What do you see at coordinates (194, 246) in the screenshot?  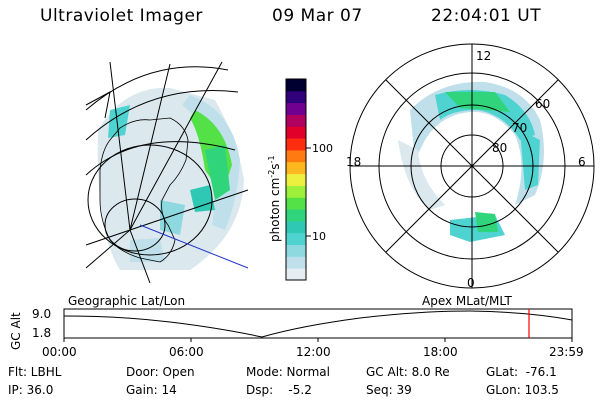 I see `terminator-line` at bounding box center [194, 246].